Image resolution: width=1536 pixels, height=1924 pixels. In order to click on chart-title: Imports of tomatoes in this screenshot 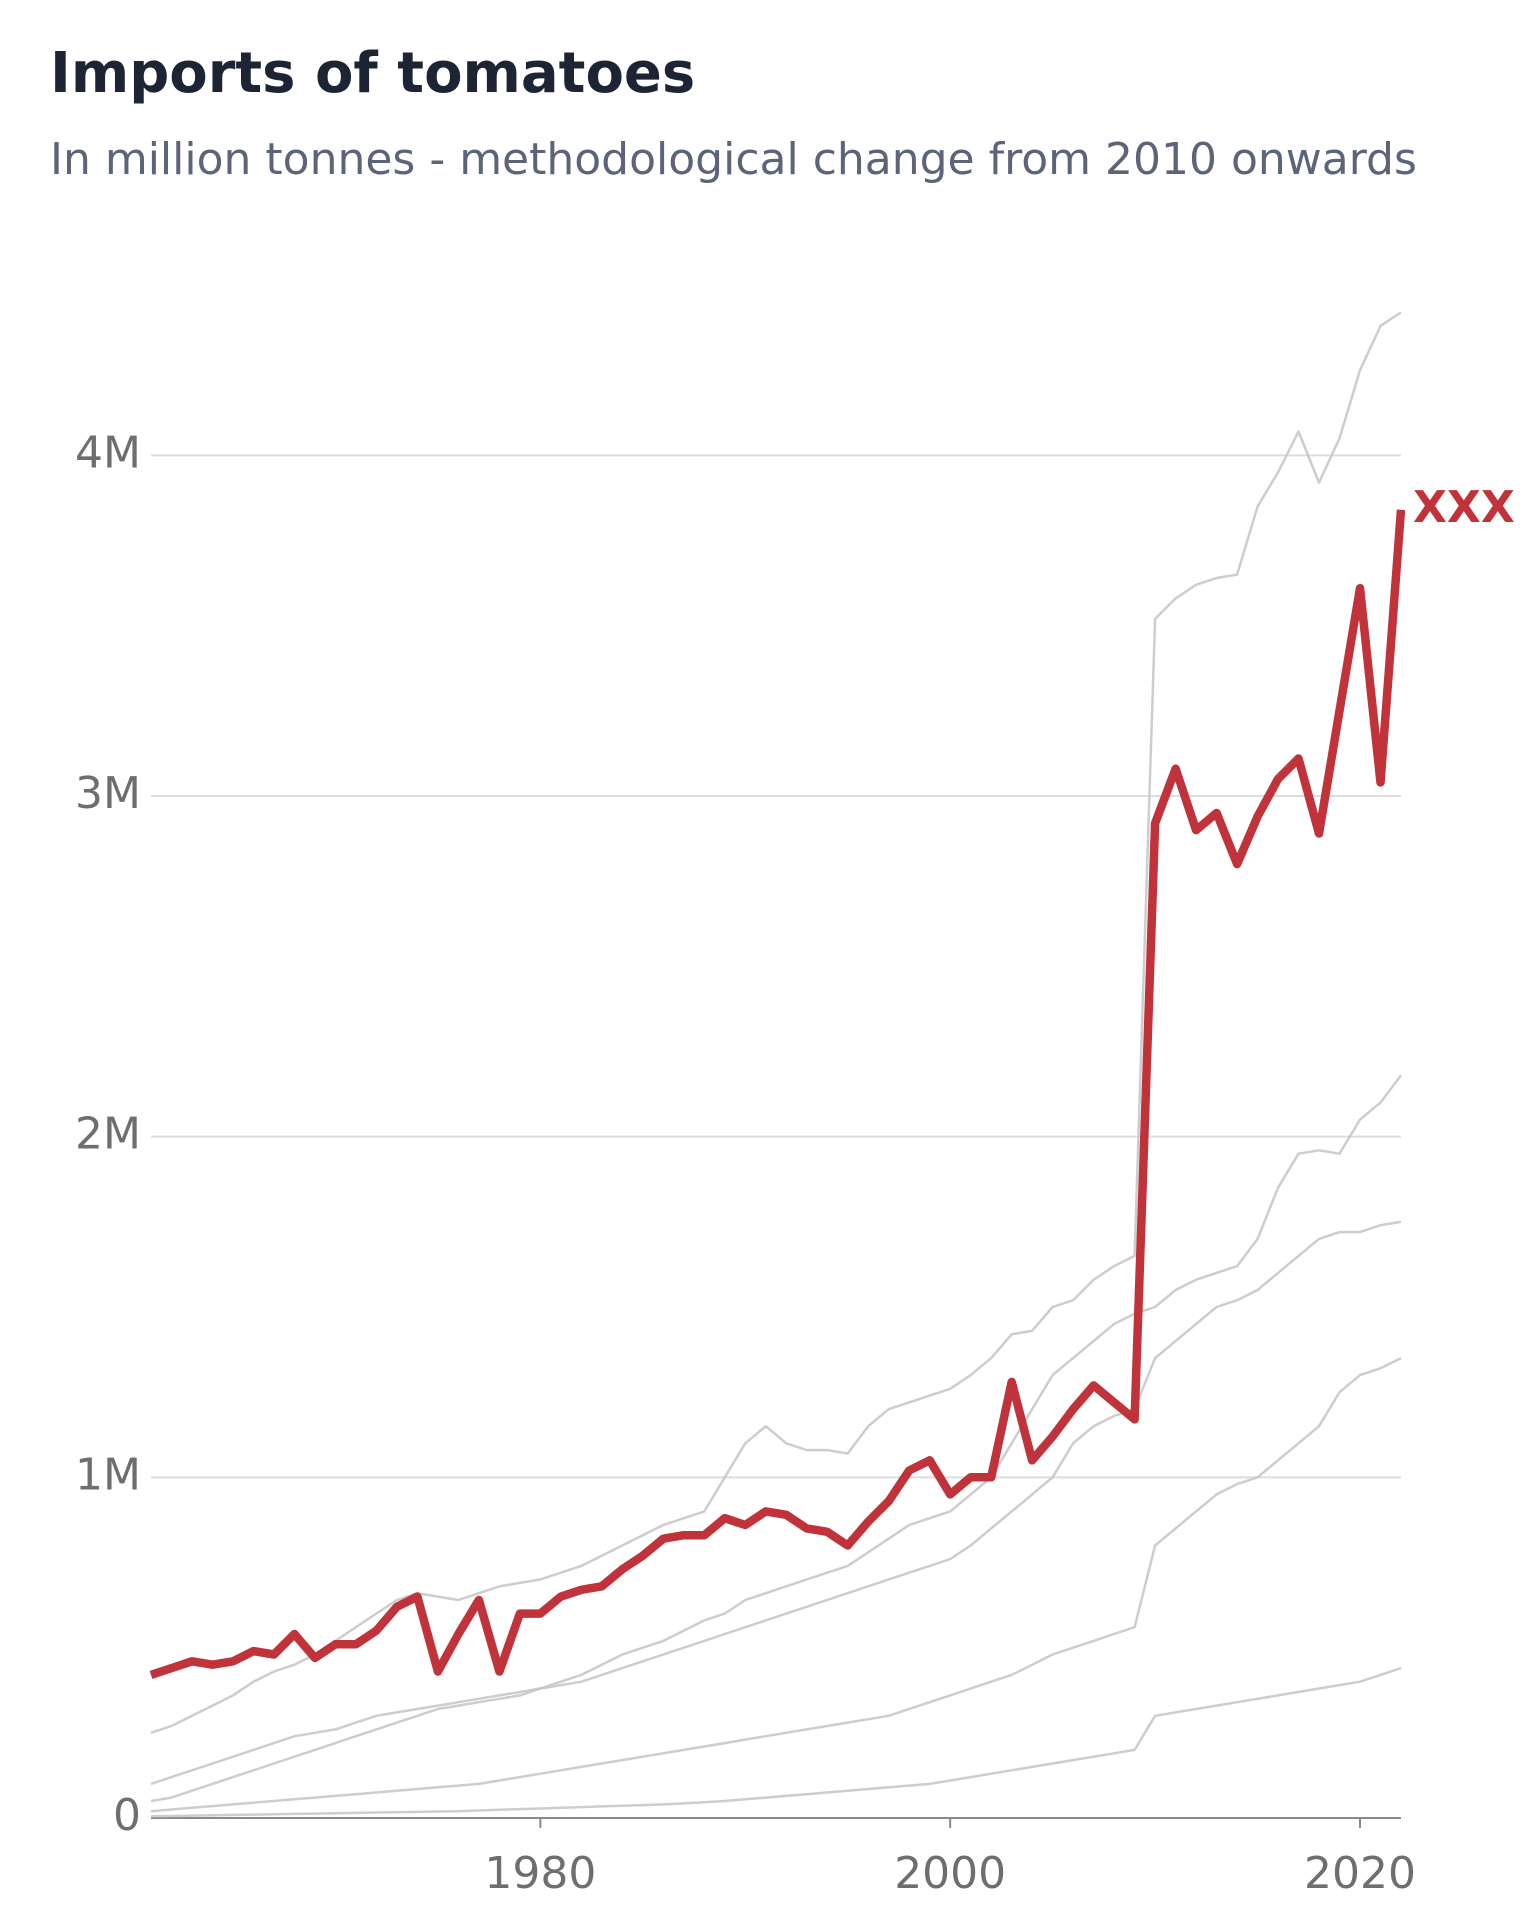, I will do `click(372, 73)`.